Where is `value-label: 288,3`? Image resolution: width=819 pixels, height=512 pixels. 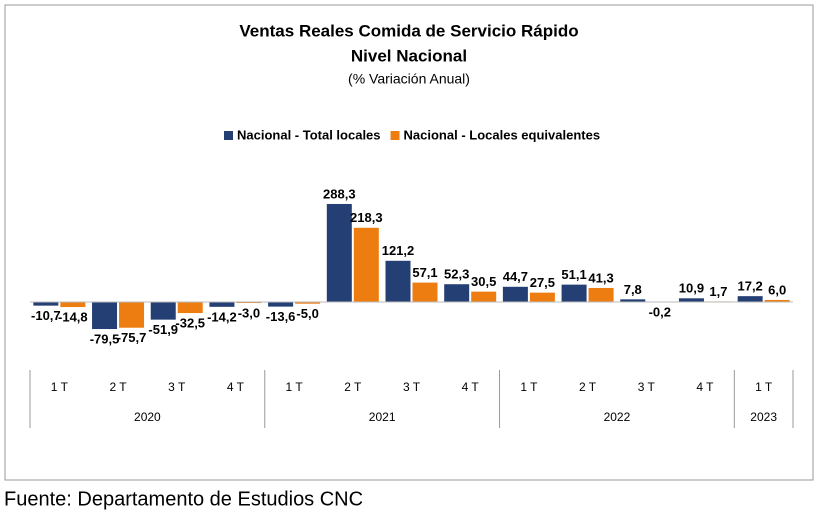 value-label: 288,3 is located at coordinates (339, 193).